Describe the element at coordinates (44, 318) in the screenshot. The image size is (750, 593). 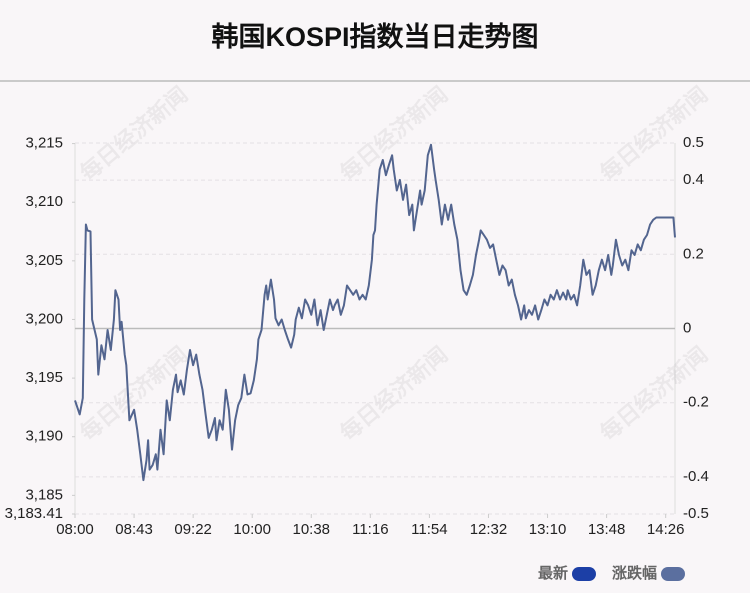
I see `y-tick-label: 3,200` at that location.